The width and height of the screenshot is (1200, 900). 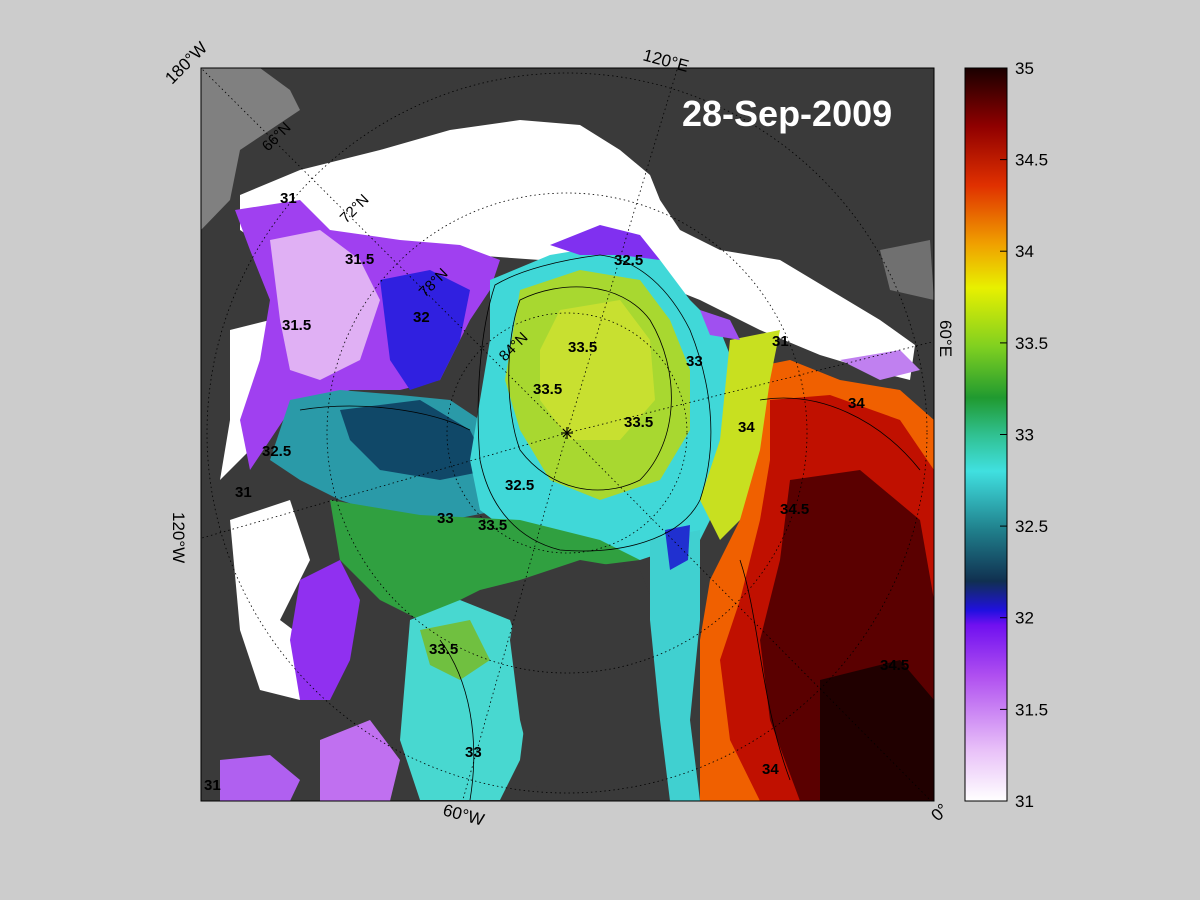 I want to click on salinity-zone-fram-blue, so click(x=677, y=547).